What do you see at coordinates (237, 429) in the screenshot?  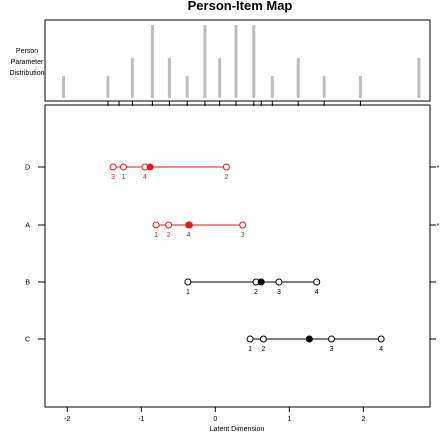 I see `x-axis-label: Latent Dimension` at bounding box center [237, 429].